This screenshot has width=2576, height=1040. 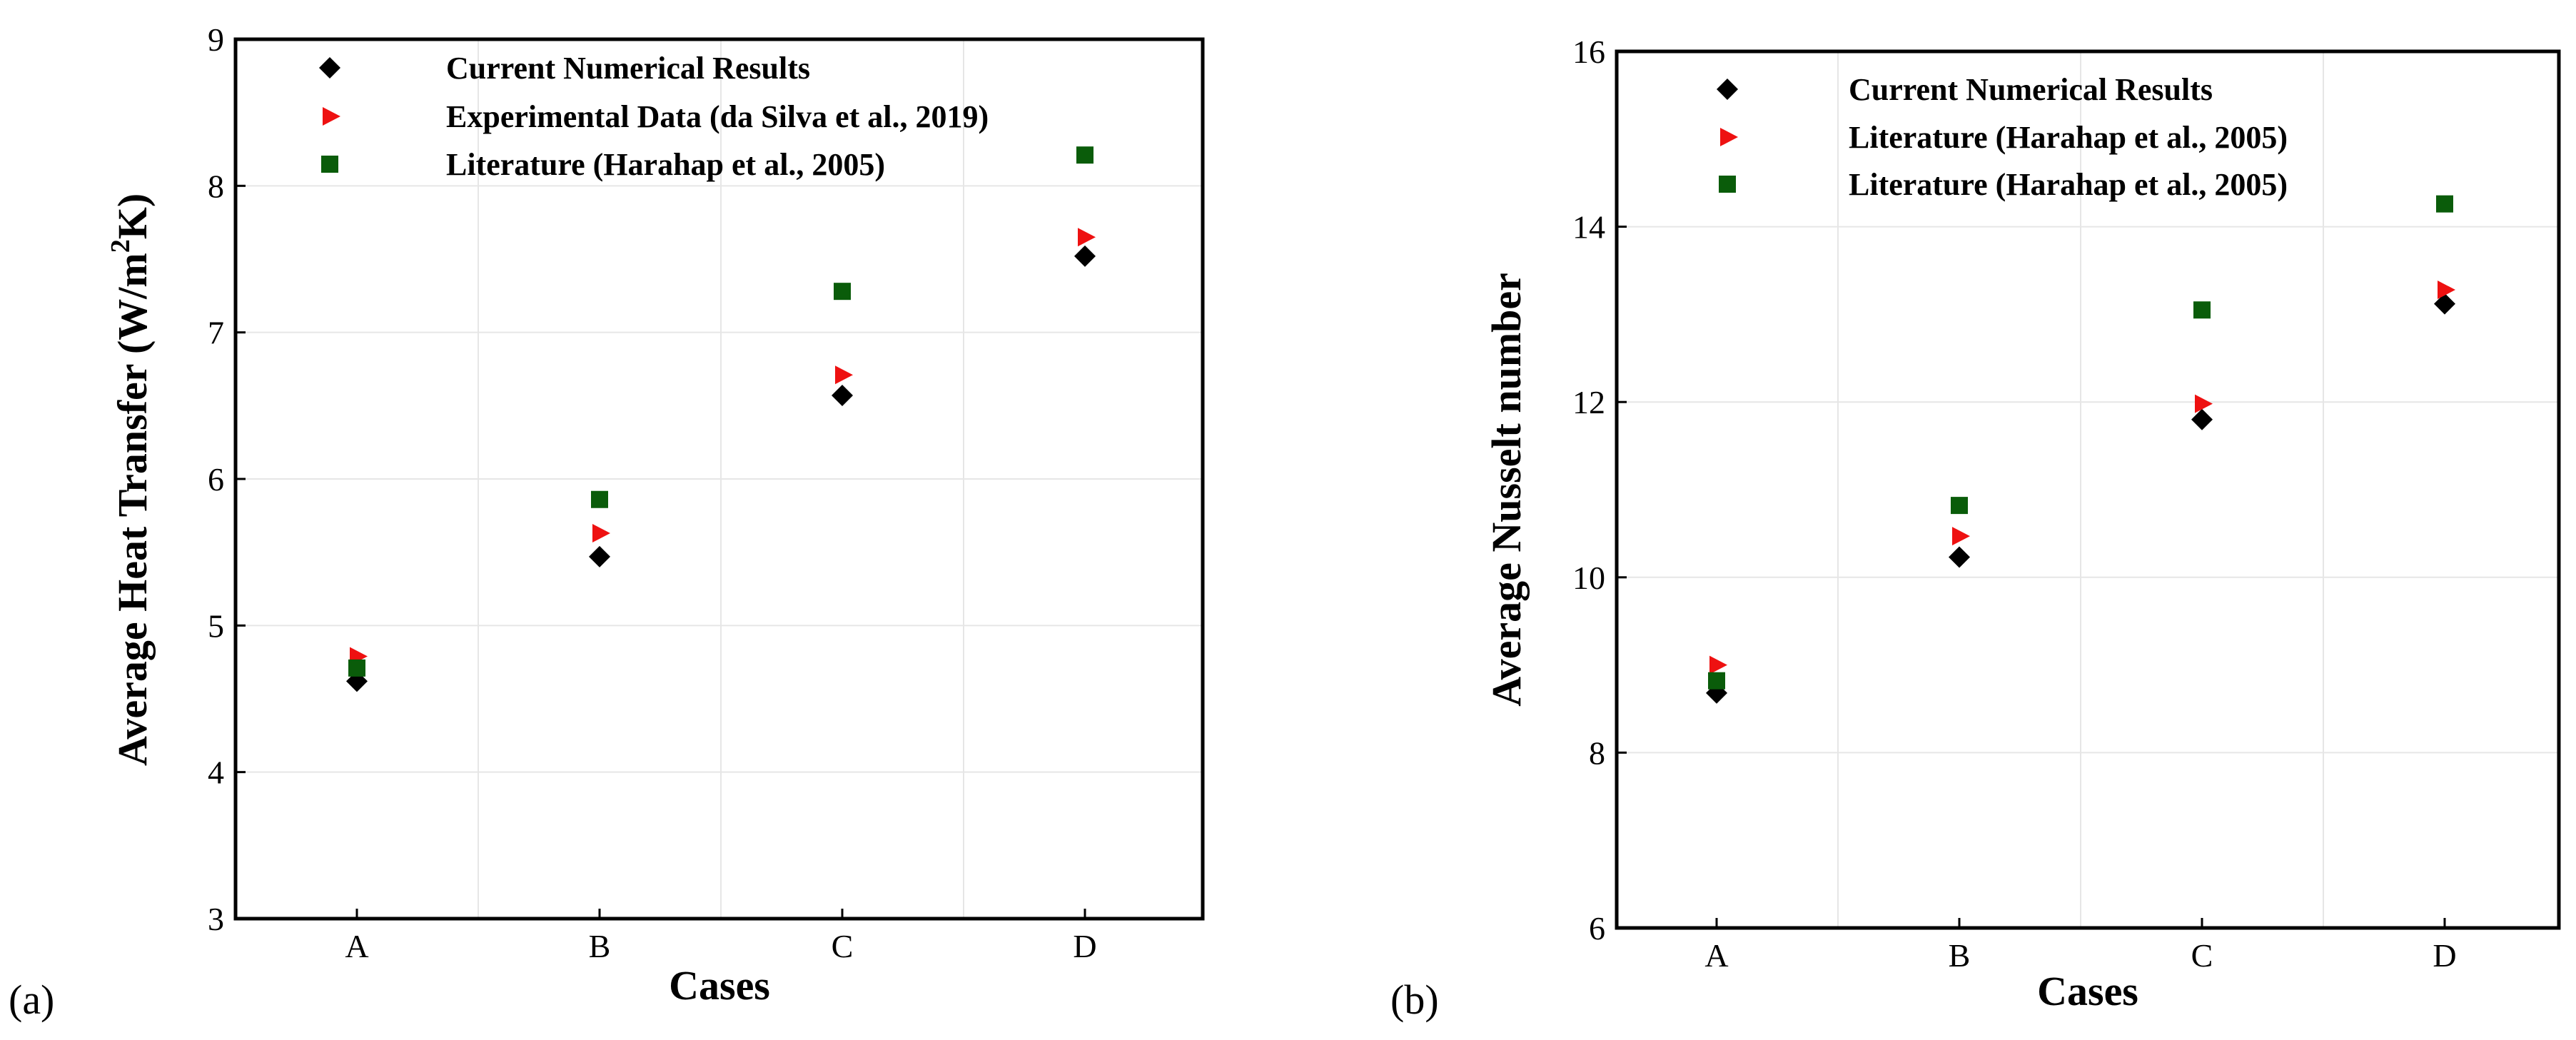 What do you see at coordinates (1588, 578) in the screenshot?
I see `y-tick-label: 10` at bounding box center [1588, 578].